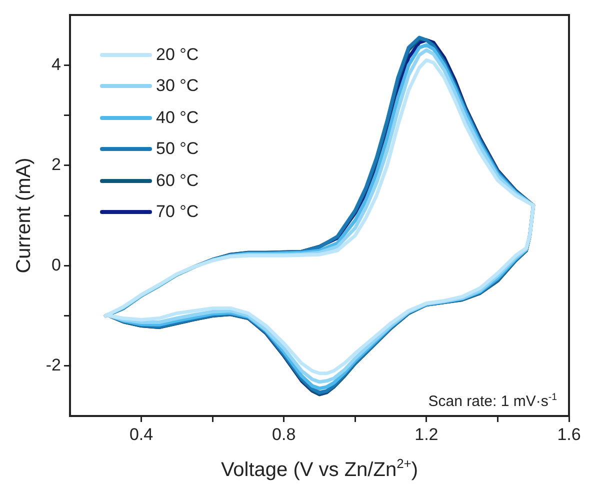  I want to click on x-tick-label: 0.4, so click(141, 434).